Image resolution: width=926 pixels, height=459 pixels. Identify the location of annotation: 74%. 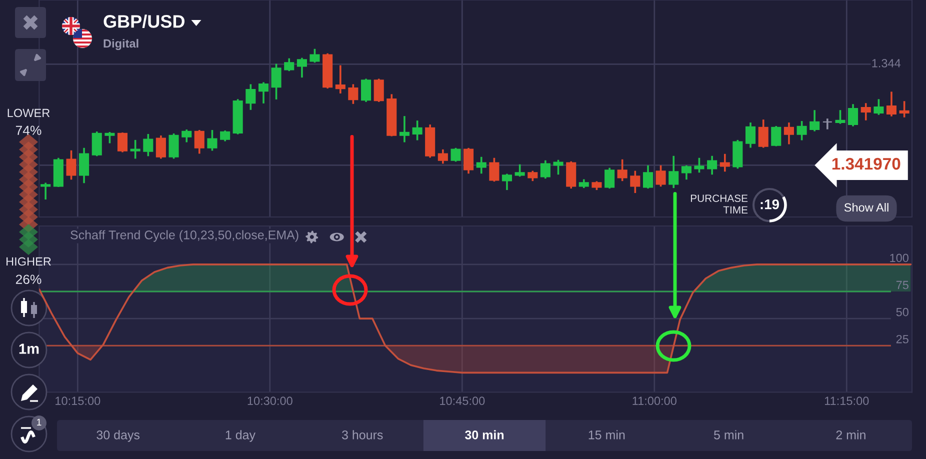
(29, 130).